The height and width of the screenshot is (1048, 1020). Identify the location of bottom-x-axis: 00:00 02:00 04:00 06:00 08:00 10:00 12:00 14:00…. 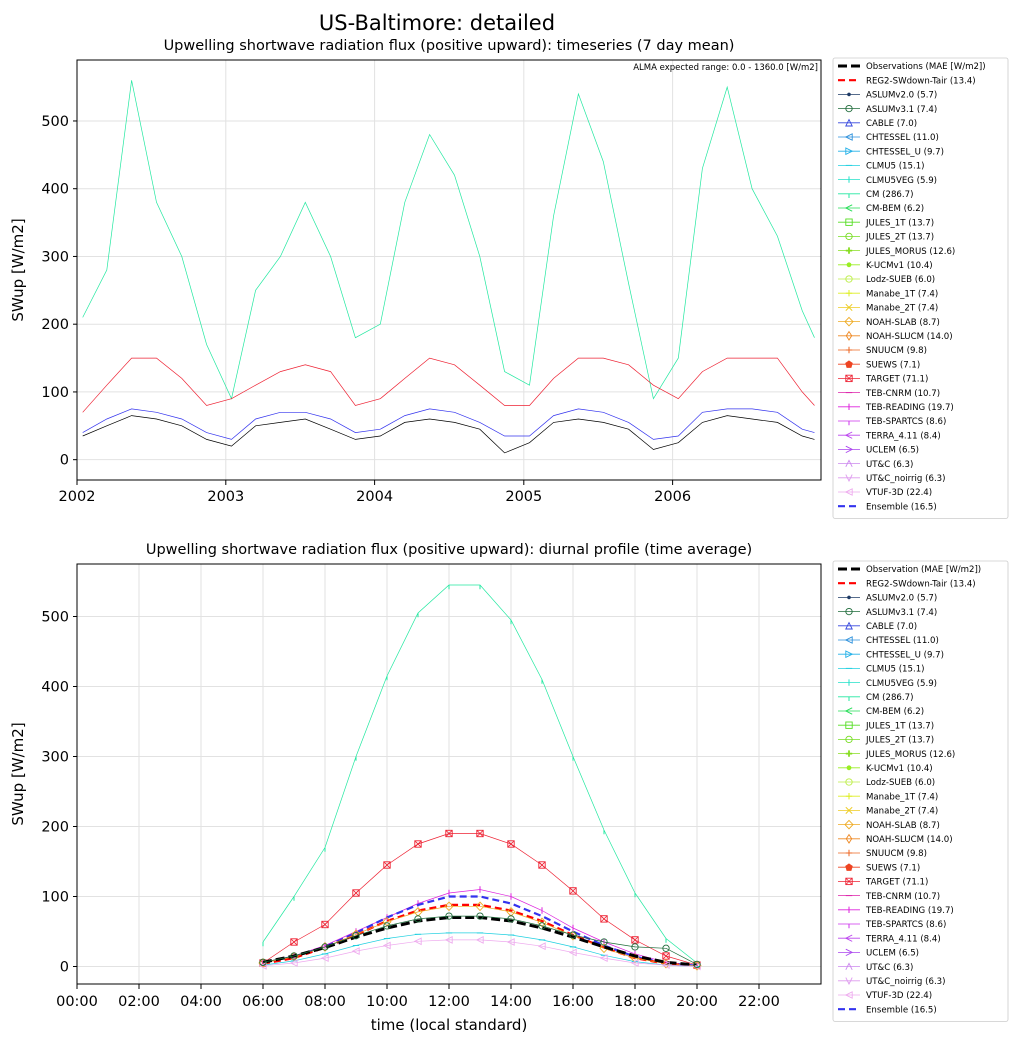
(418, 997).